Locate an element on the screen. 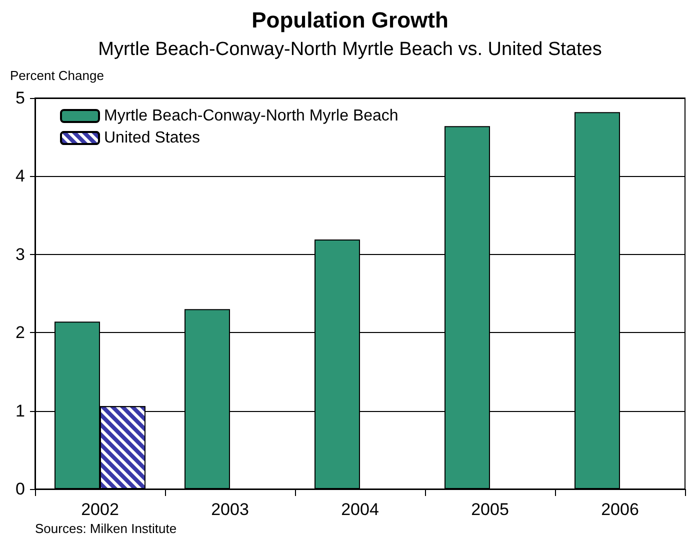 The height and width of the screenshot is (542, 700). x-tick-label: 2006 is located at coordinates (620, 509).